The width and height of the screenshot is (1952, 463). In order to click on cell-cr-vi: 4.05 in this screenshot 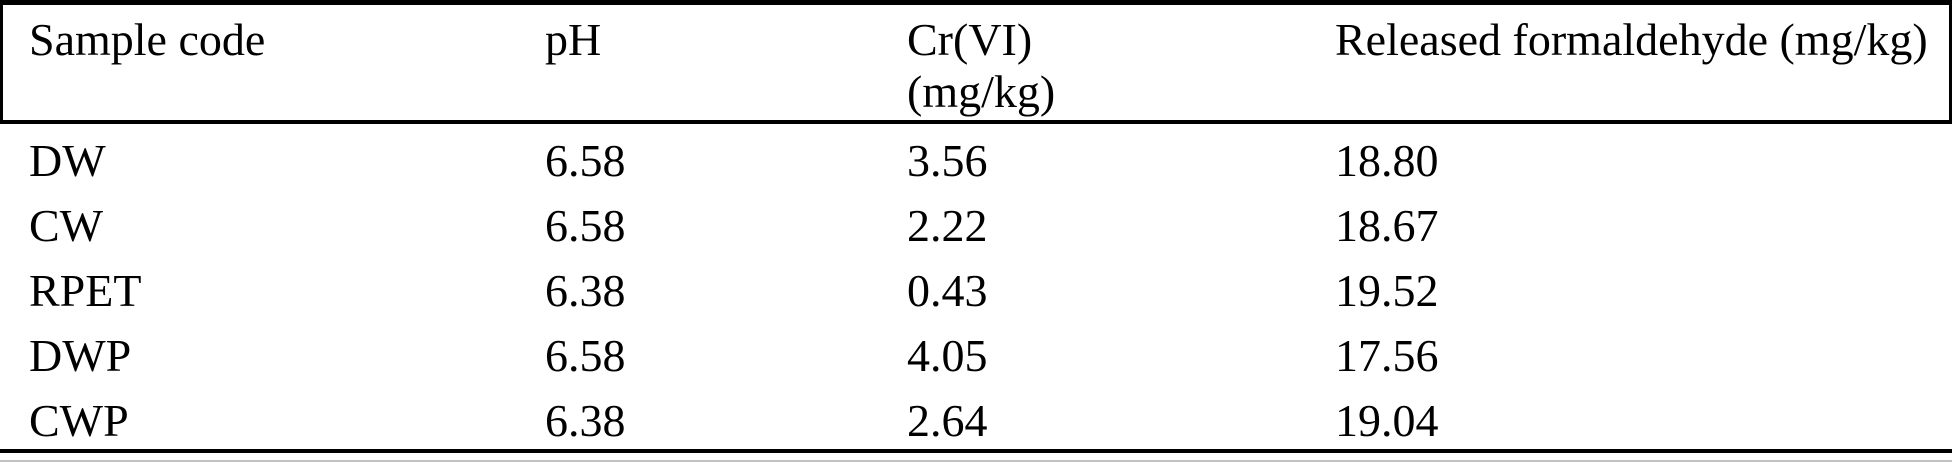, I will do `click(947, 355)`.